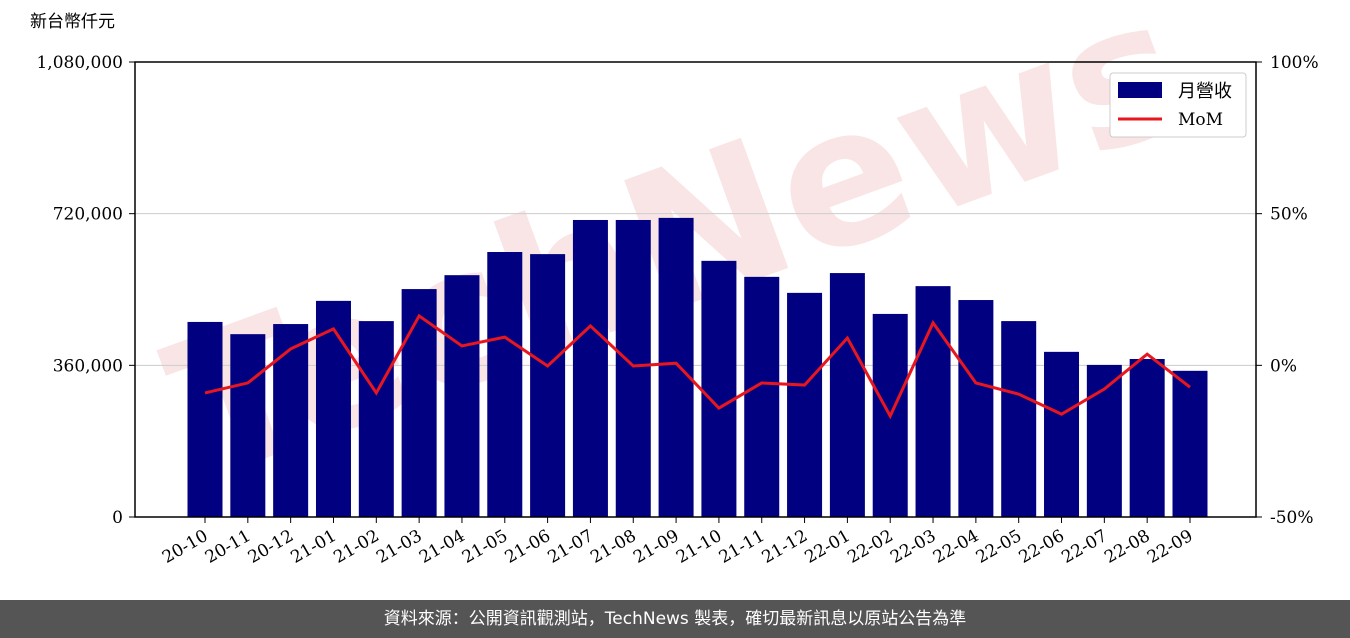 The height and width of the screenshot is (638, 1350). I want to click on x-tick-label: 21-08, so click(613, 547).